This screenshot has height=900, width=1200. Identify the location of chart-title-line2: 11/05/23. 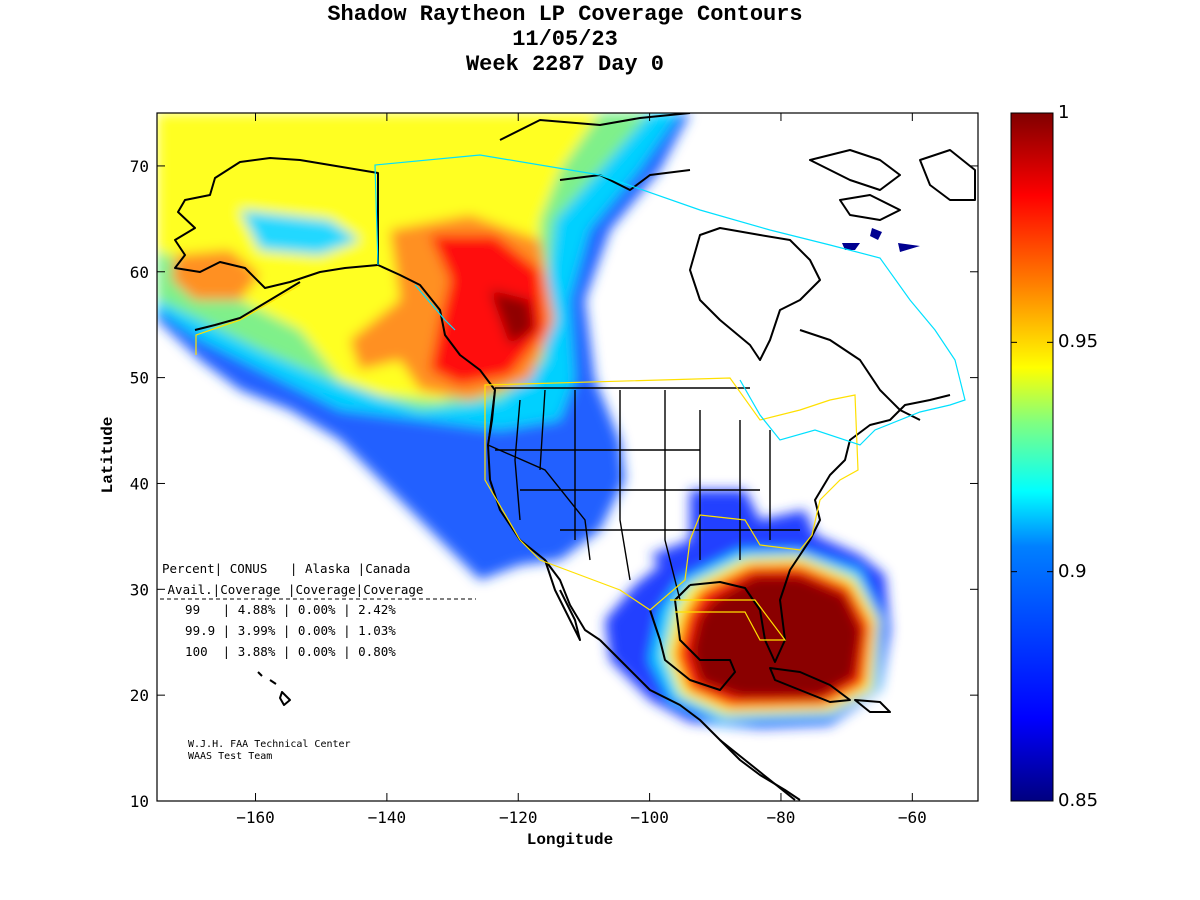
(565, 39).